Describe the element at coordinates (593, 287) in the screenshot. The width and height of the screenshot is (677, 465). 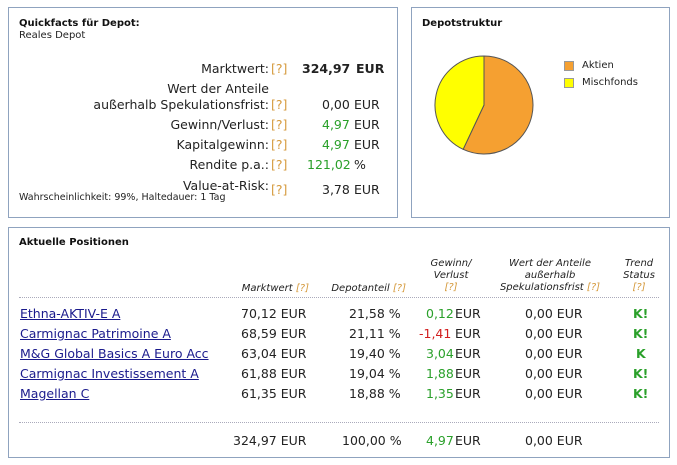
I see `header-wert-help: [?]` at that location.